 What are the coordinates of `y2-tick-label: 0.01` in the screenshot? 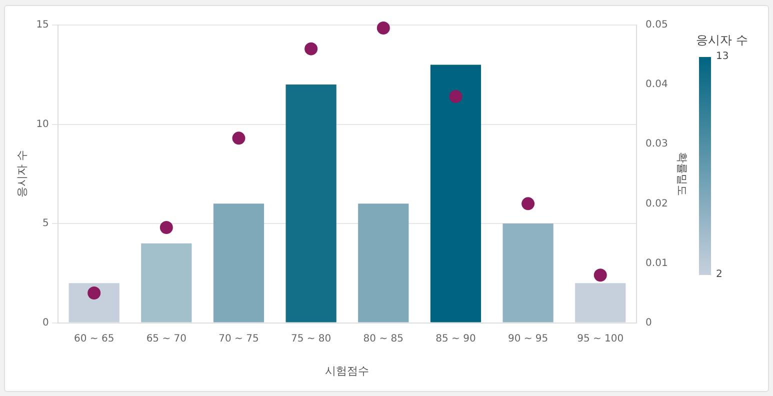 It's located at (657, 263).